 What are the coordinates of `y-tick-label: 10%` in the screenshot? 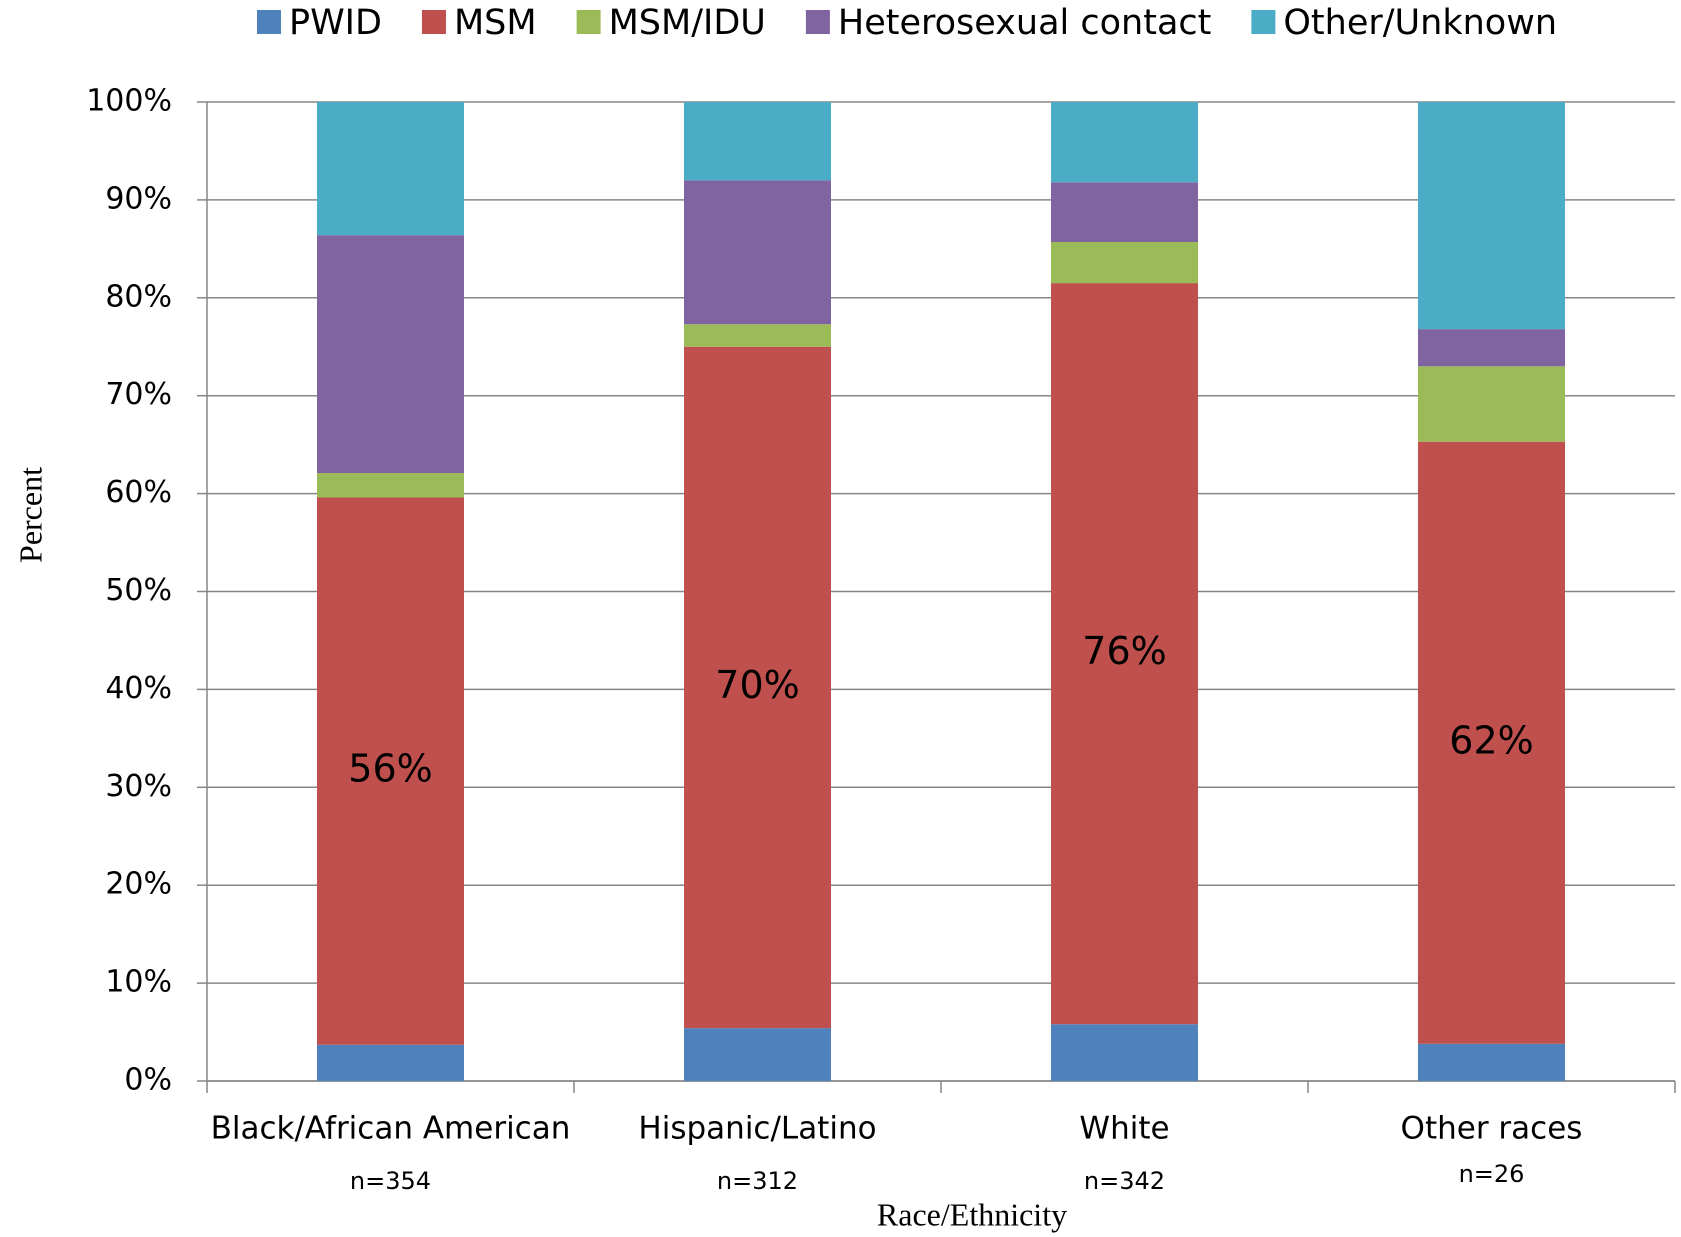 It's located at (138, 982).